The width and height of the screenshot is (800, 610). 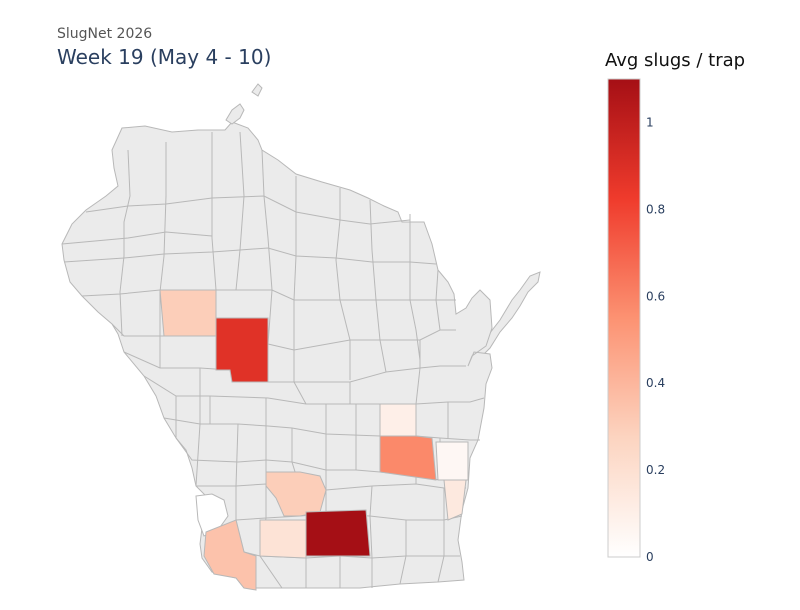 I want to click on colorbar-tick-label: 1, so click(x=650, y=122).